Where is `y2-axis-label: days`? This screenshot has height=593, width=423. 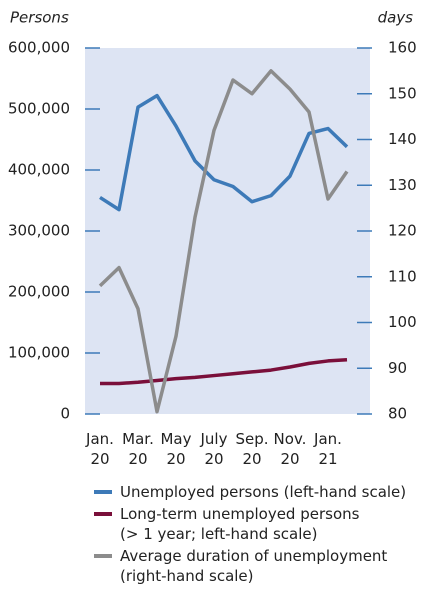
y2-axis-label: days is located at coordinates (396, 18).